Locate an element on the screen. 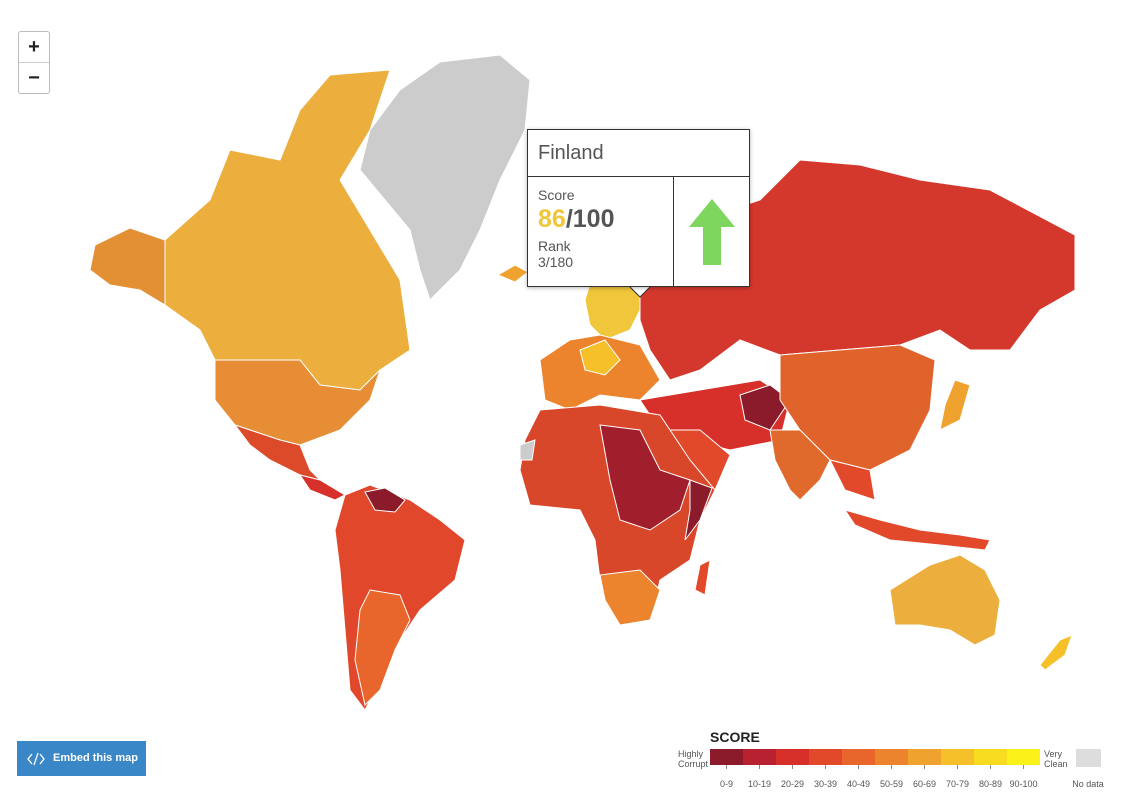 The image size is (1123, 809). zoom-out: − is located at coordinates (34, 77).